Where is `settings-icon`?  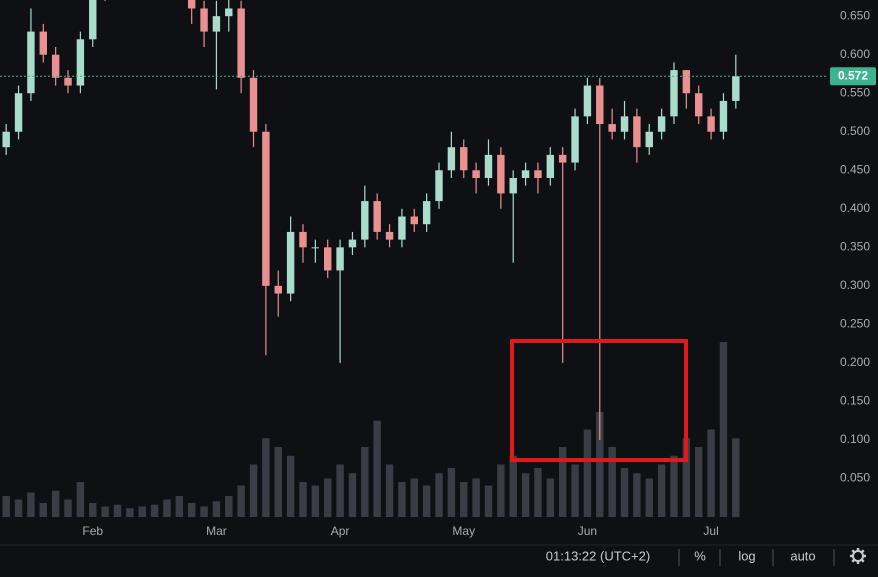
settings-icon is located at coordinates (858, 556).